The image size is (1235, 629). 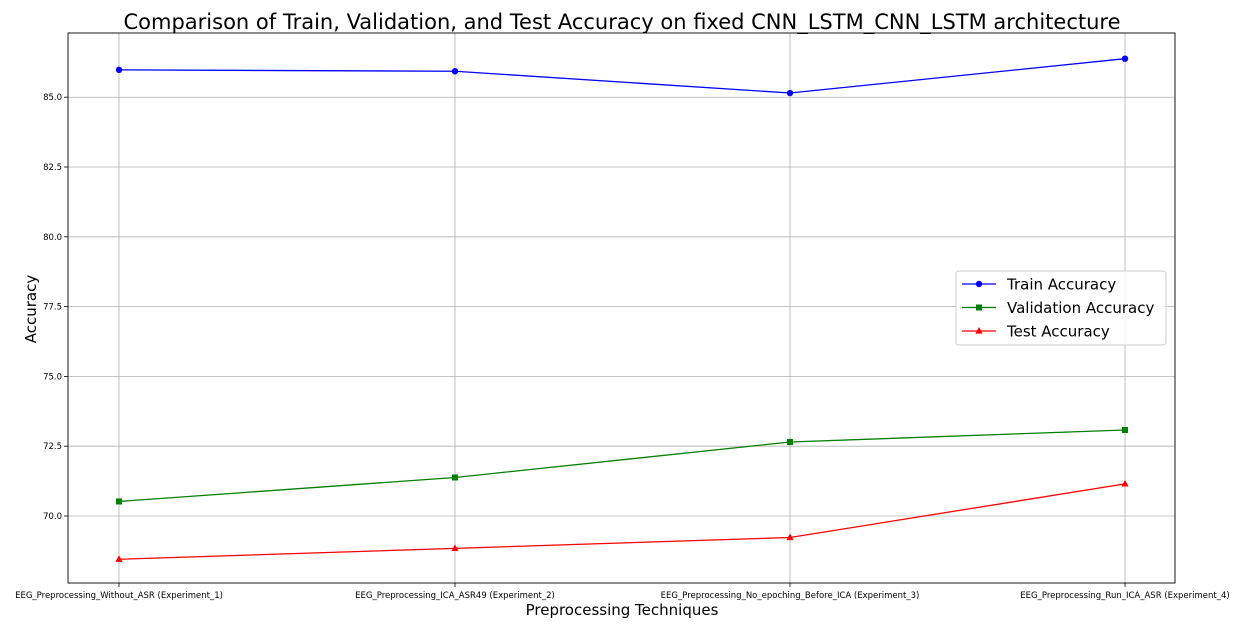 I want to click on y-tick-label: 82.5, so click(x=52, y=168).